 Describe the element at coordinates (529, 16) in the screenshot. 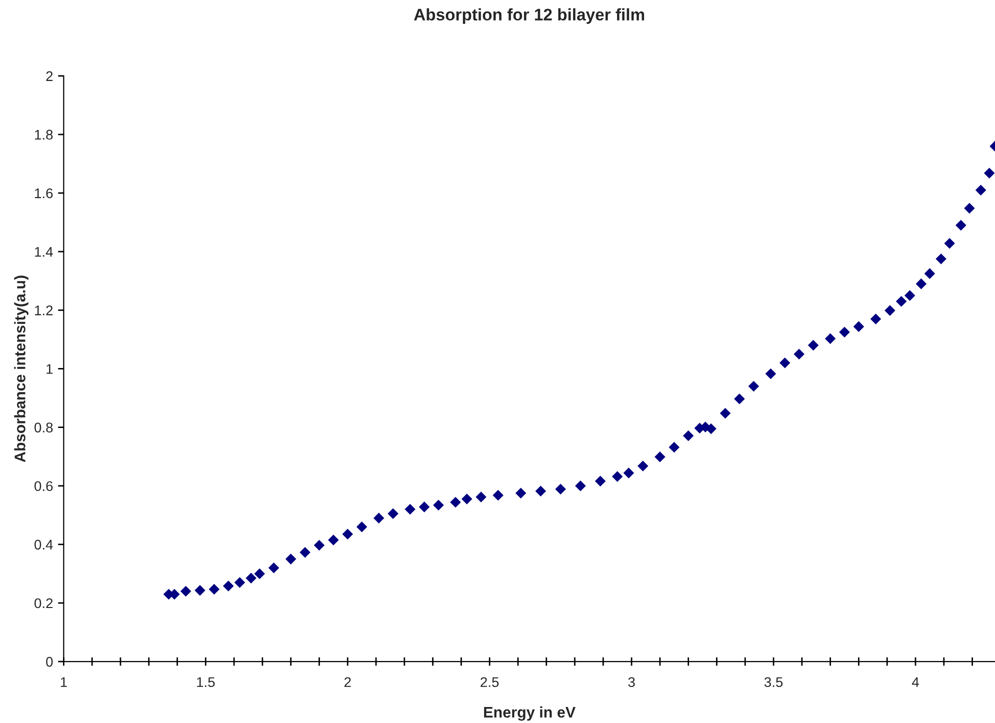

I see `chart-title: Absorption for 12 bilayer film` at that location.